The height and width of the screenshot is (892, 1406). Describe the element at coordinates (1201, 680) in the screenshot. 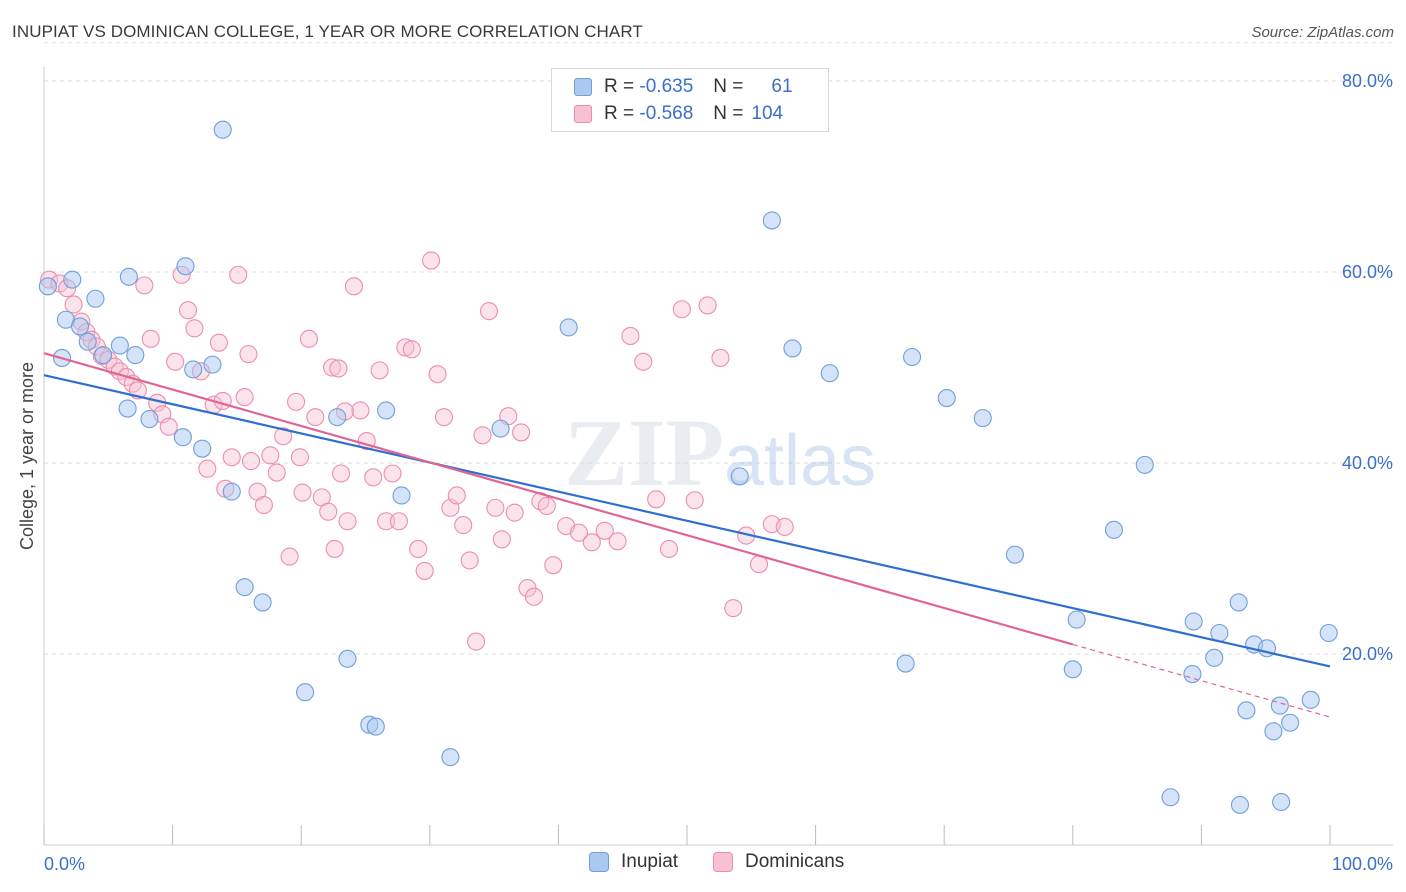

I see `dominicans-trend-extension` at that location.